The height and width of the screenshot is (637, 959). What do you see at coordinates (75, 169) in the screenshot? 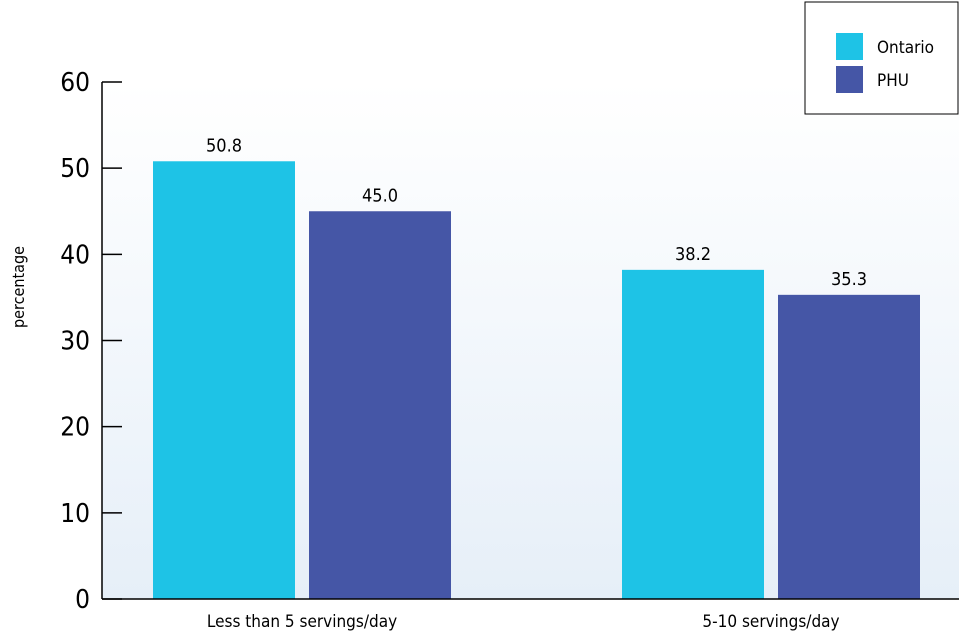
I see `y-tick-label: 50` at bounding box center [75, 169].